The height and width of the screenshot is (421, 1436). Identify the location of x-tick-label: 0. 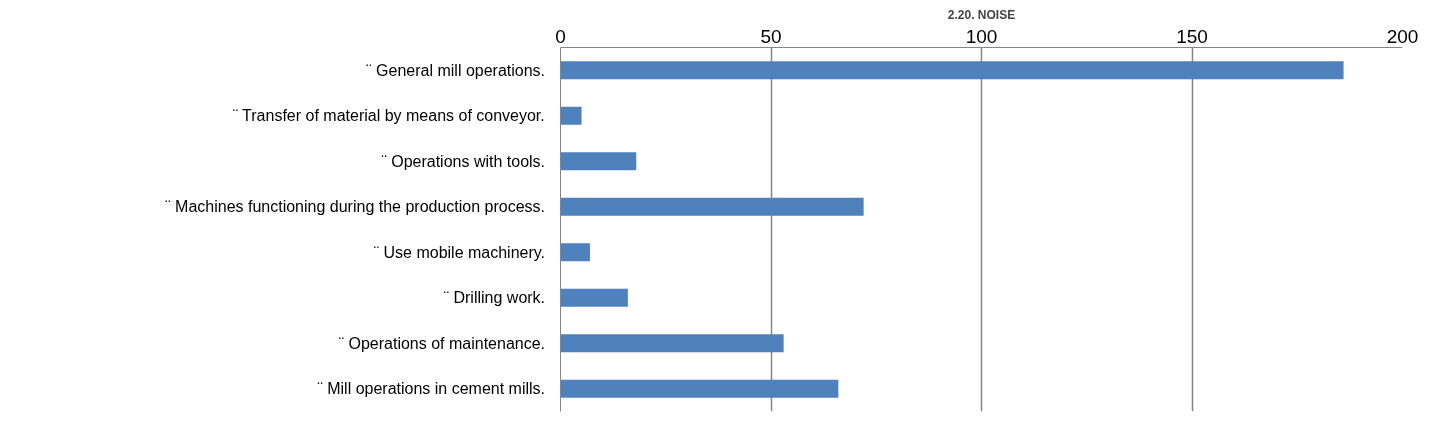
(560, 36).